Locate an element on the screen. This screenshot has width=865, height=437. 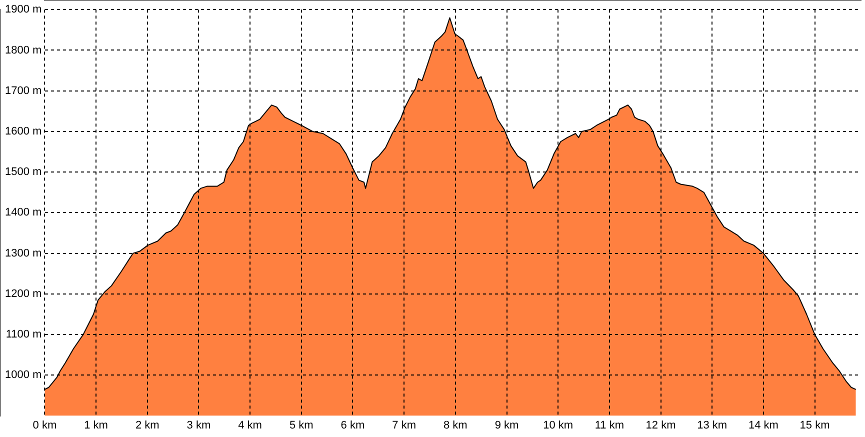
x-tick-label: 10 km is located at coordinates (558, 425).